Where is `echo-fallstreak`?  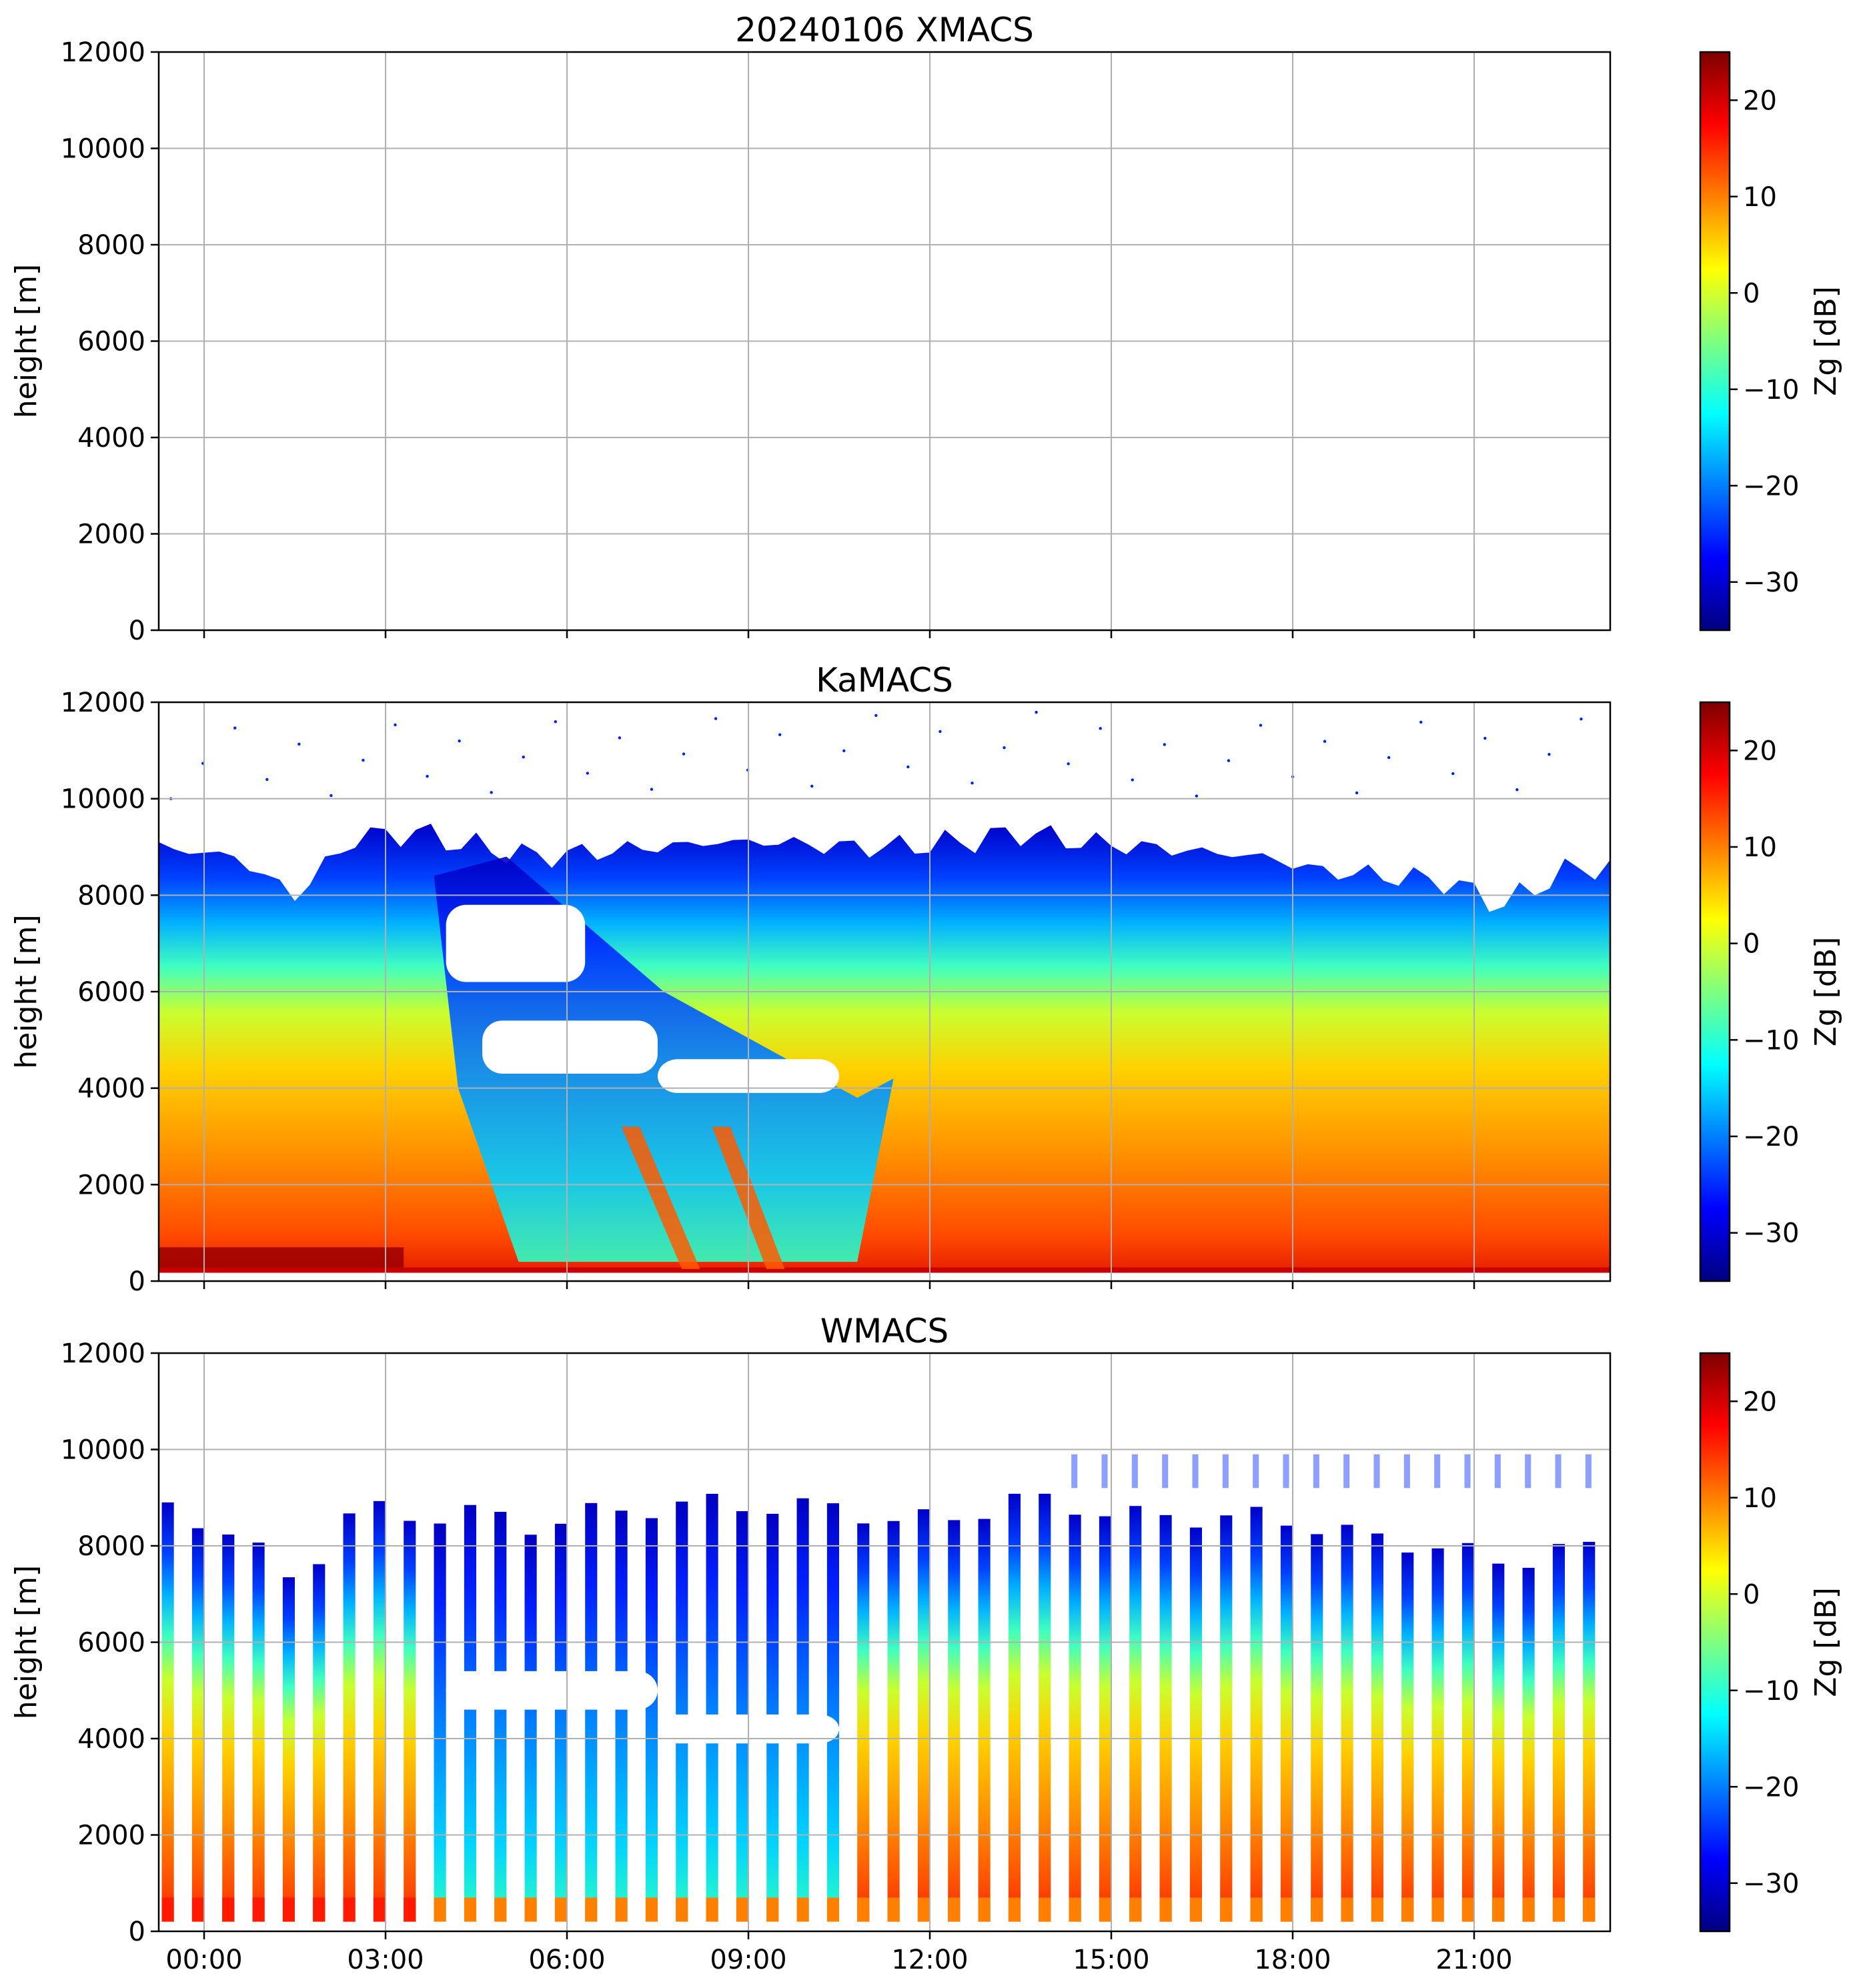
echo-fallstreak is located at coordinates (660, 1197).